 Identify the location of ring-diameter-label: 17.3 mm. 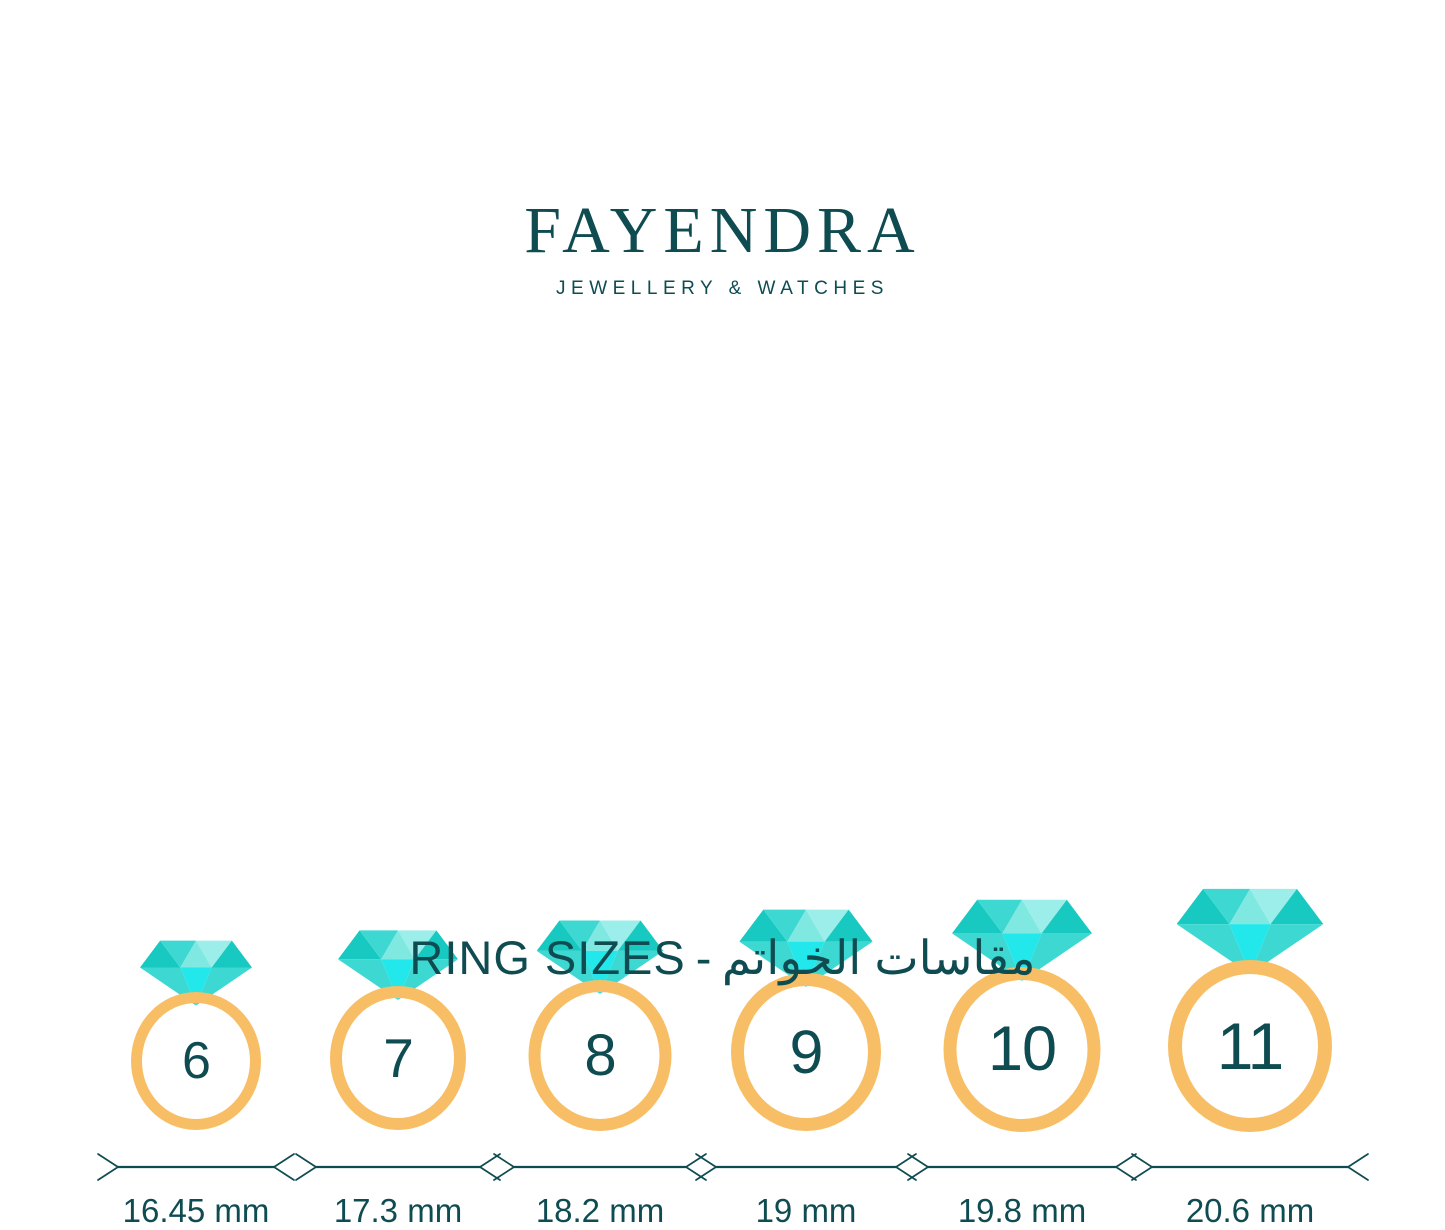
(398, 1210).